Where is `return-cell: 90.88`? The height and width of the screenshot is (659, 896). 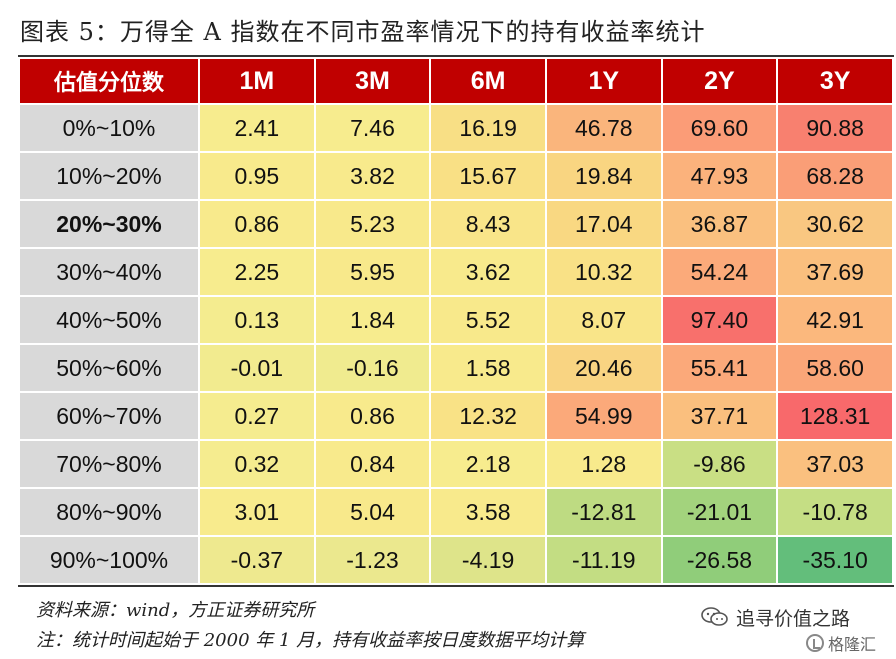
return-cell: 90.88 is located at coordinates (835, 128).